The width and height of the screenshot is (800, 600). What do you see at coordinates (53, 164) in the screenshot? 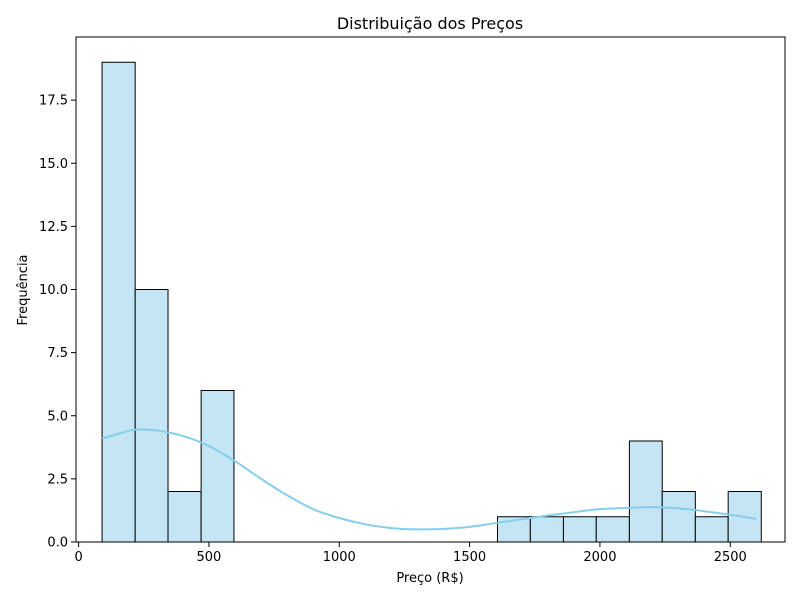
I see `y-tick-label: 15.0` at bounding box center [53, 164].